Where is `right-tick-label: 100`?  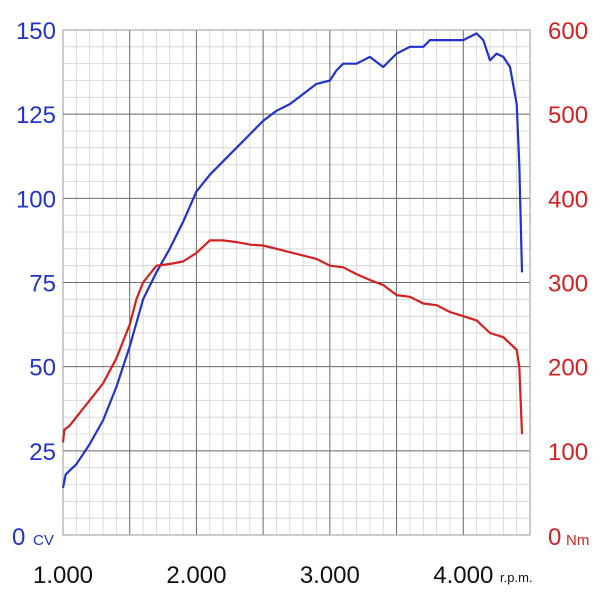
right-tick-label: 100 is located at coordinates (568, 452).